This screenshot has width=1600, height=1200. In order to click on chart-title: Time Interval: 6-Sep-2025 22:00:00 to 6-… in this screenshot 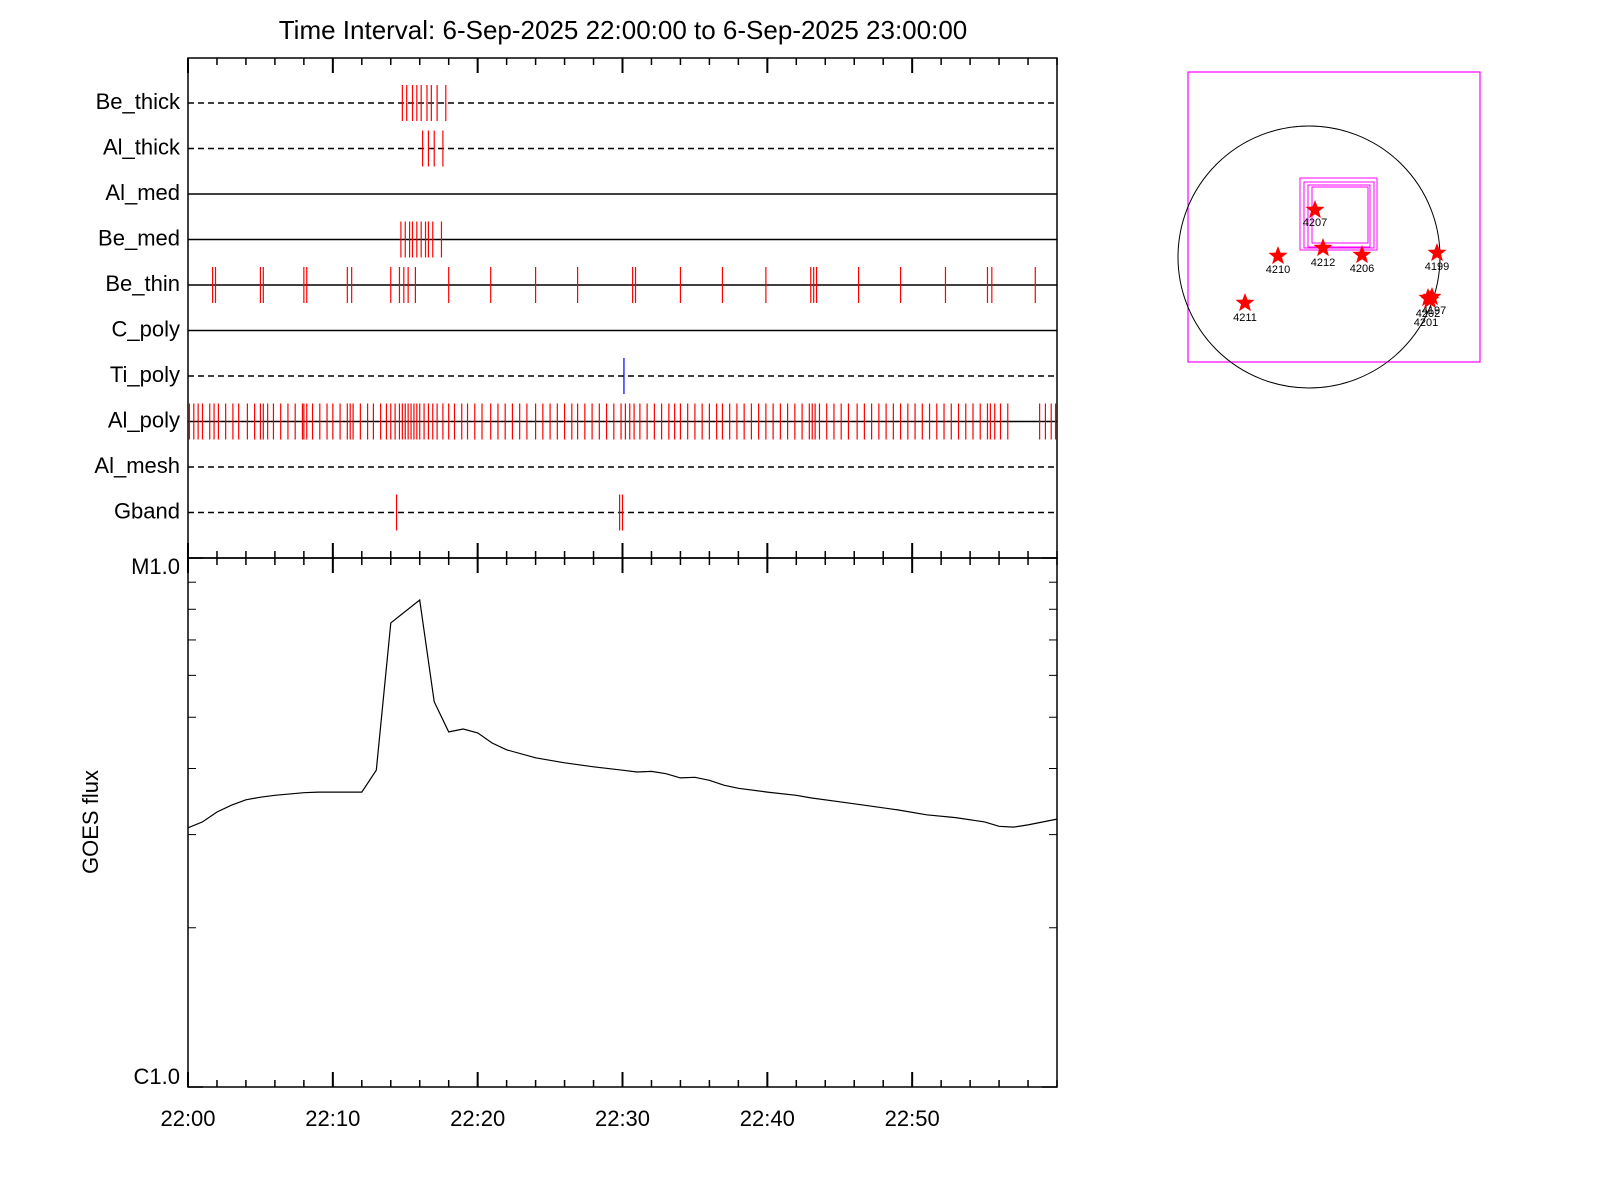, I will do `click(623, 30)`.